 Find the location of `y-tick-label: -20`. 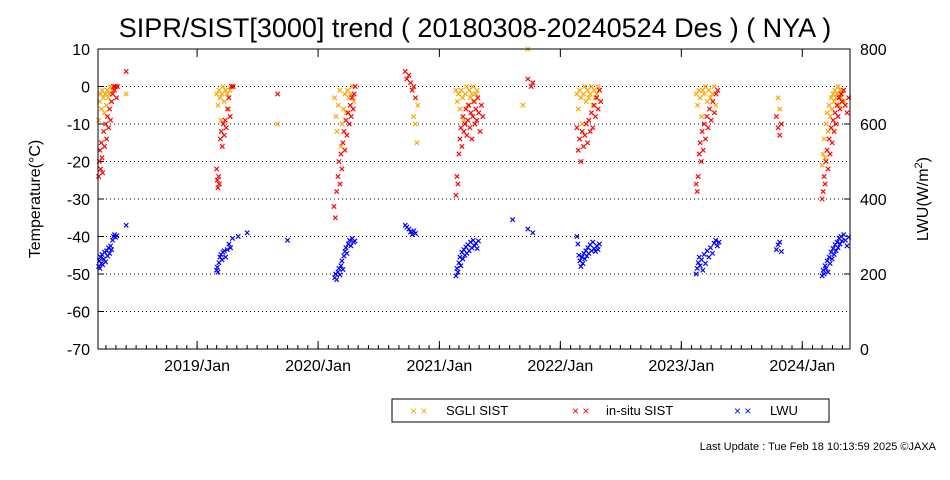

y-tick-label: -20 is located at coordinates (78, 163).